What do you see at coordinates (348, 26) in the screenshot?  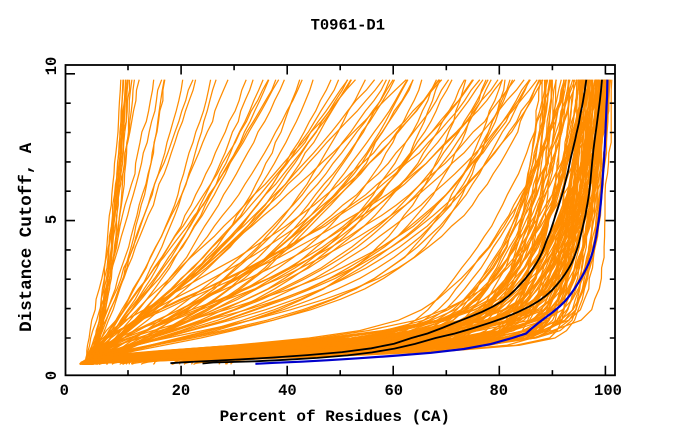 I see `svg-text: T0961-D1` at bounding box center [348, 26].